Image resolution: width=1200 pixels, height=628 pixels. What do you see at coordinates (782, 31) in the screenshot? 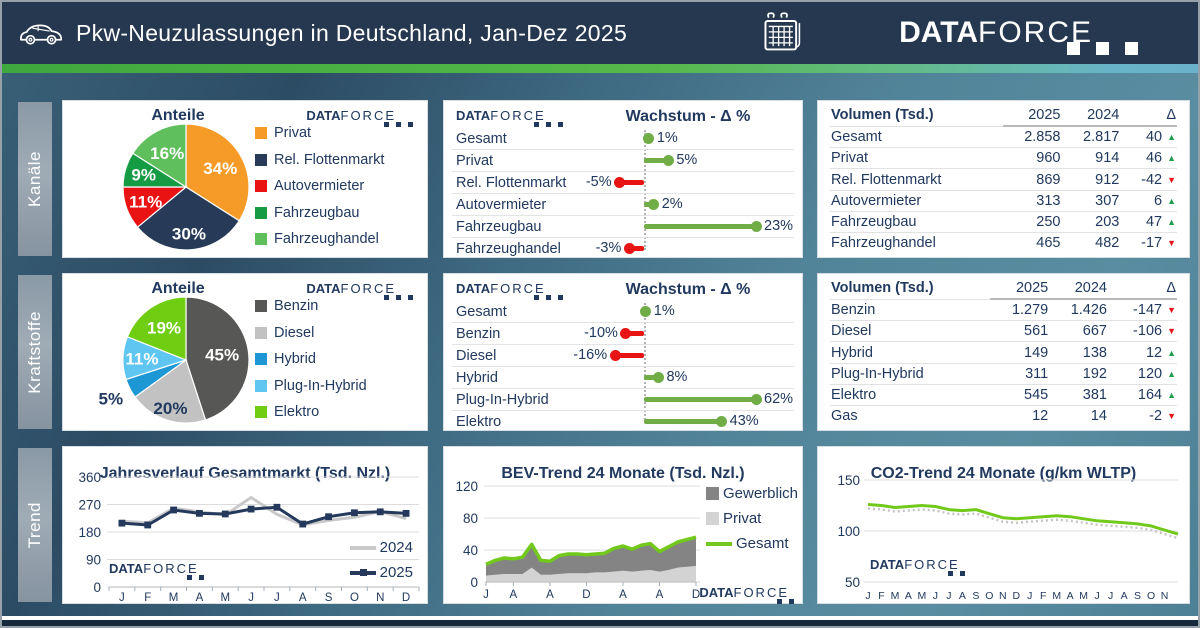
I see `calendar-icon` at bounding box center [782, 31].